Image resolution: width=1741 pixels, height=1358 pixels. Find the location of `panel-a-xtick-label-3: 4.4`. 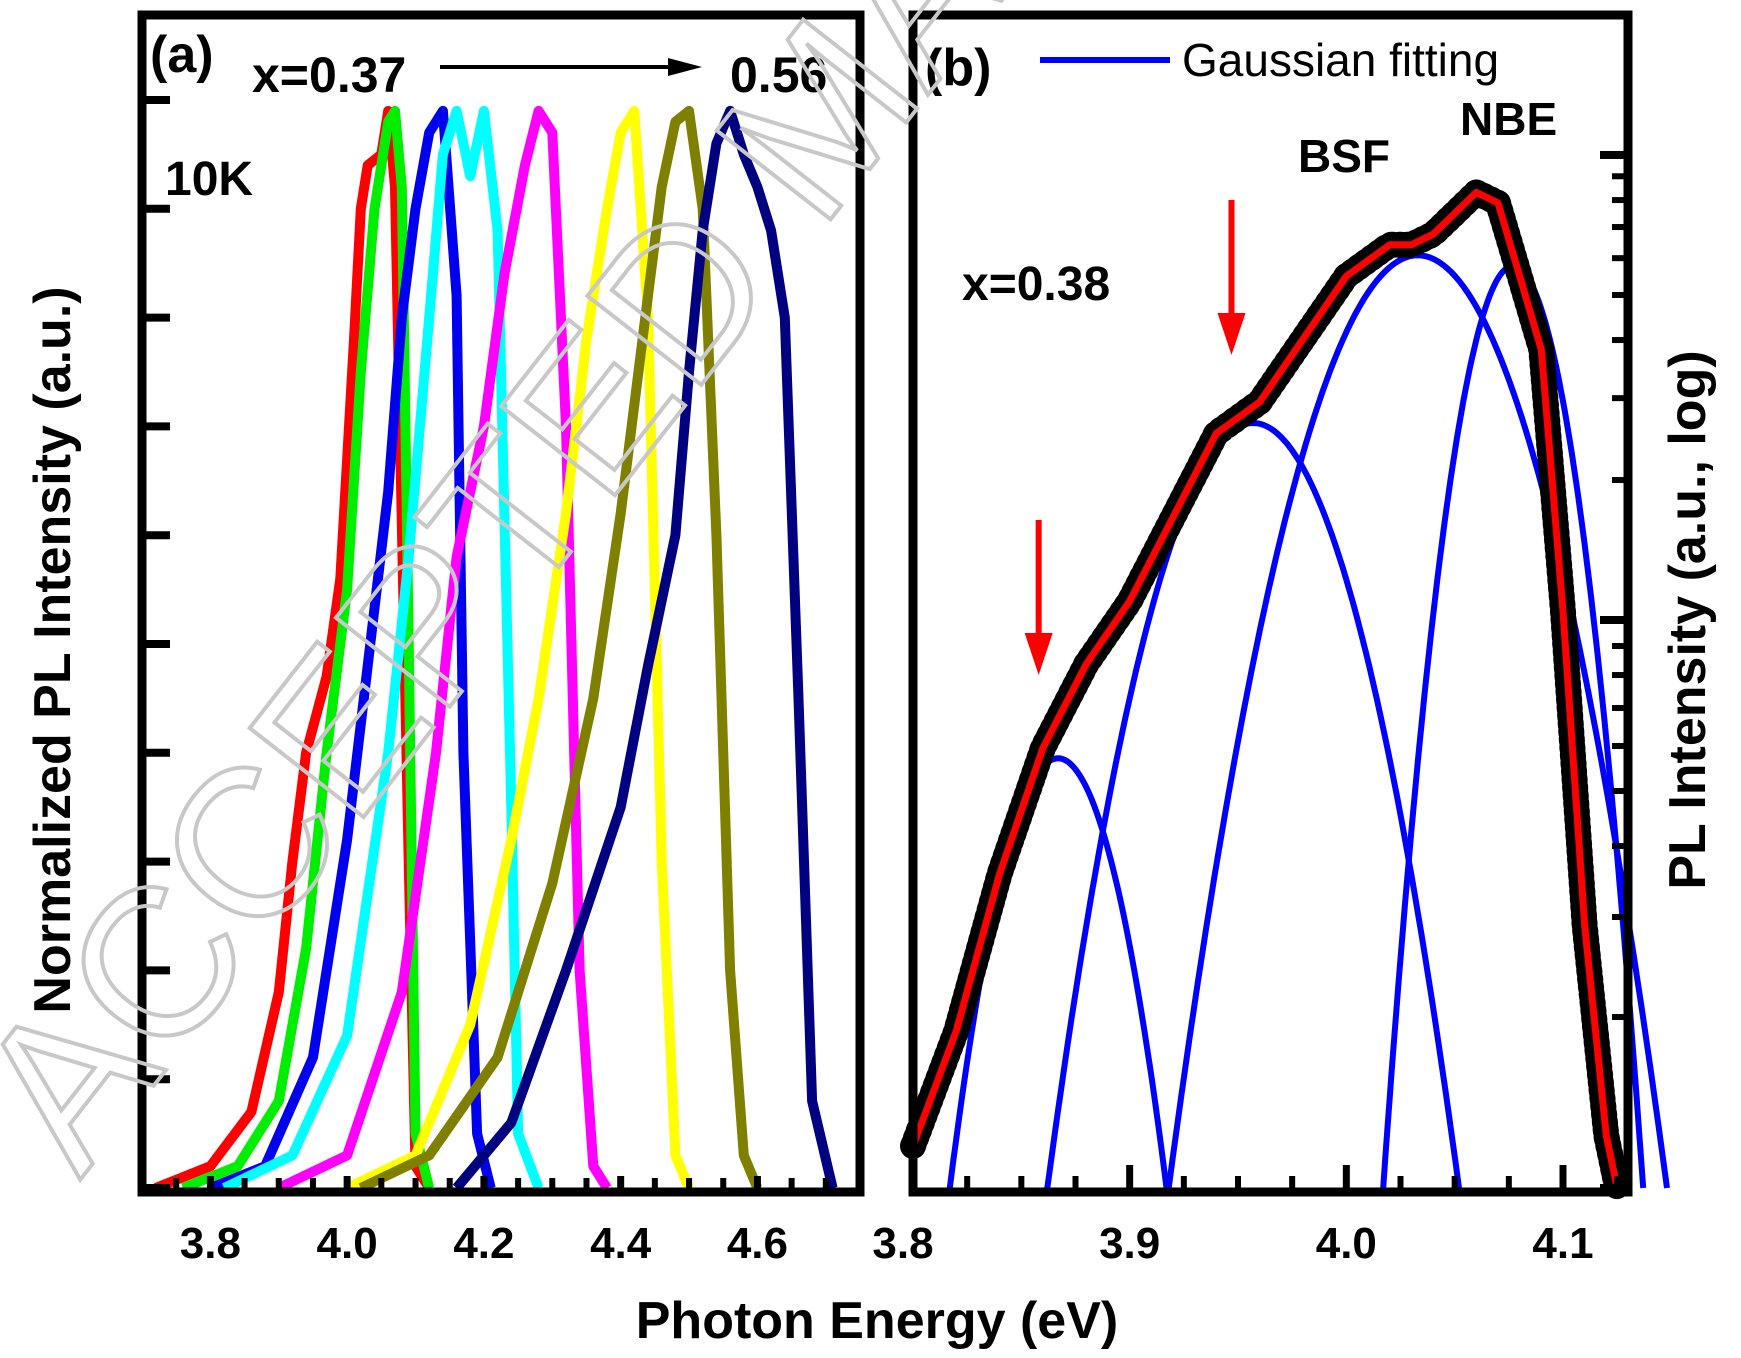

panel-a-xtick-label-3: 4.4 is located at coordinates (621, 1243).